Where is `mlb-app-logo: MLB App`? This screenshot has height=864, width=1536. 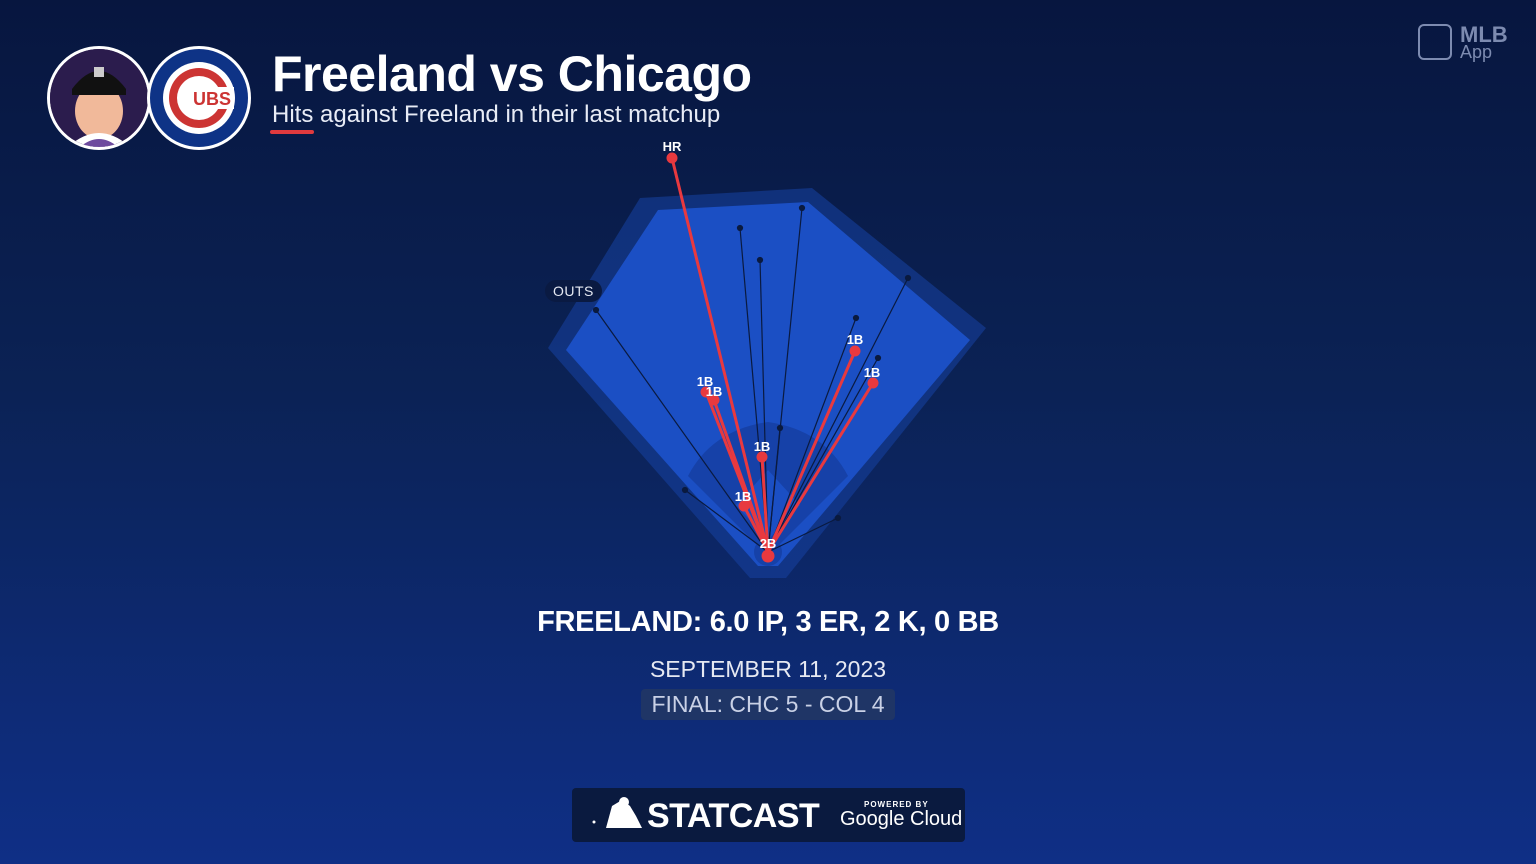 mlb-app-logo: MLB App is located at coordinates (1468, 43).